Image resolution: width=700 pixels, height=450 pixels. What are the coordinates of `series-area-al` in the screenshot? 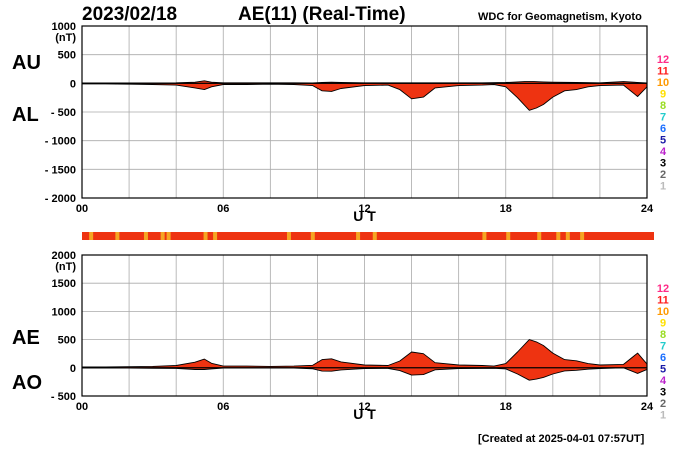 It's located at (364, 96).